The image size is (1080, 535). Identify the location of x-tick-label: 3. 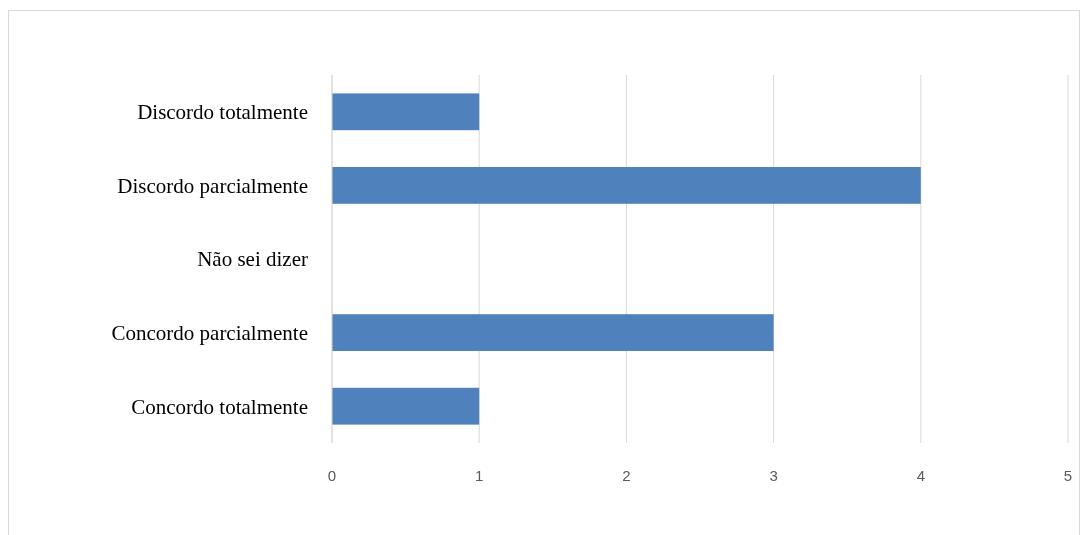
(773, 475).